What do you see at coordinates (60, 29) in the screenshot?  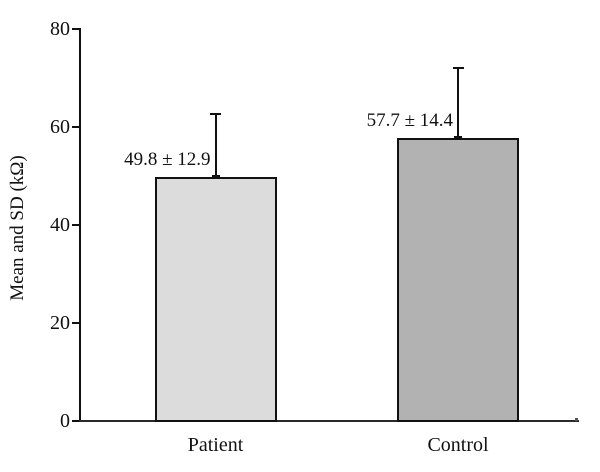 I see `y-tick-label: 80` at bounding box center [60, 29].